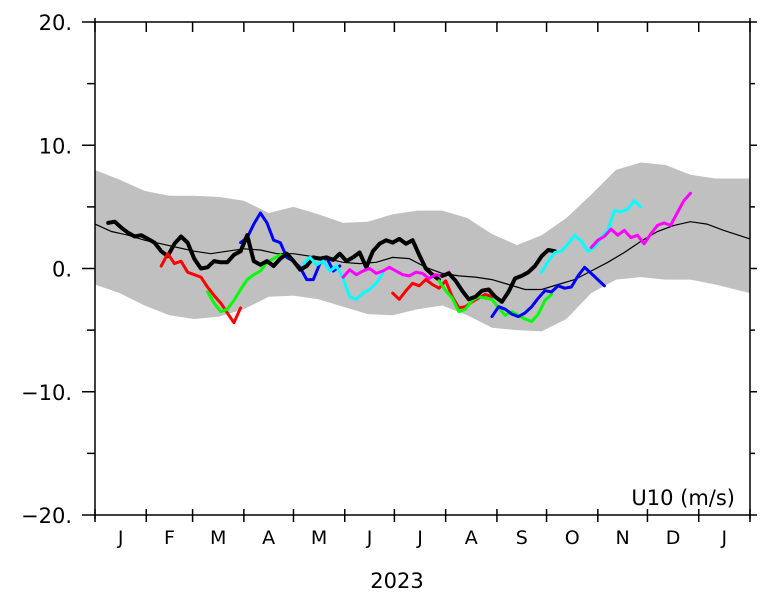  Describe the element at coordinates (522, 538) in the screenshot. I see `x-tick-label: S` at that location.